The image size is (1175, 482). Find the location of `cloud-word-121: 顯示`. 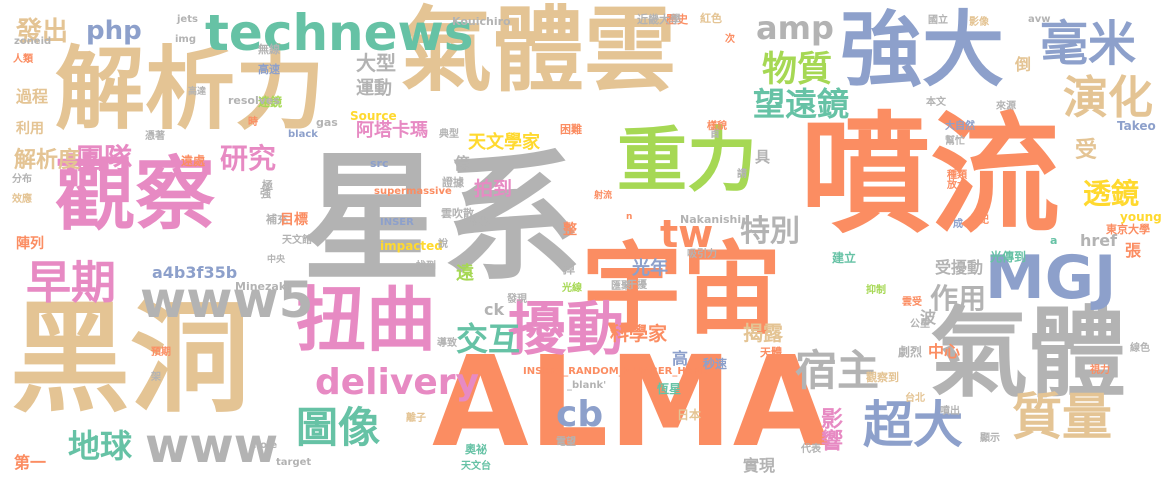

cloud-word-121: 顯示 is located at coordinates (990, 438).